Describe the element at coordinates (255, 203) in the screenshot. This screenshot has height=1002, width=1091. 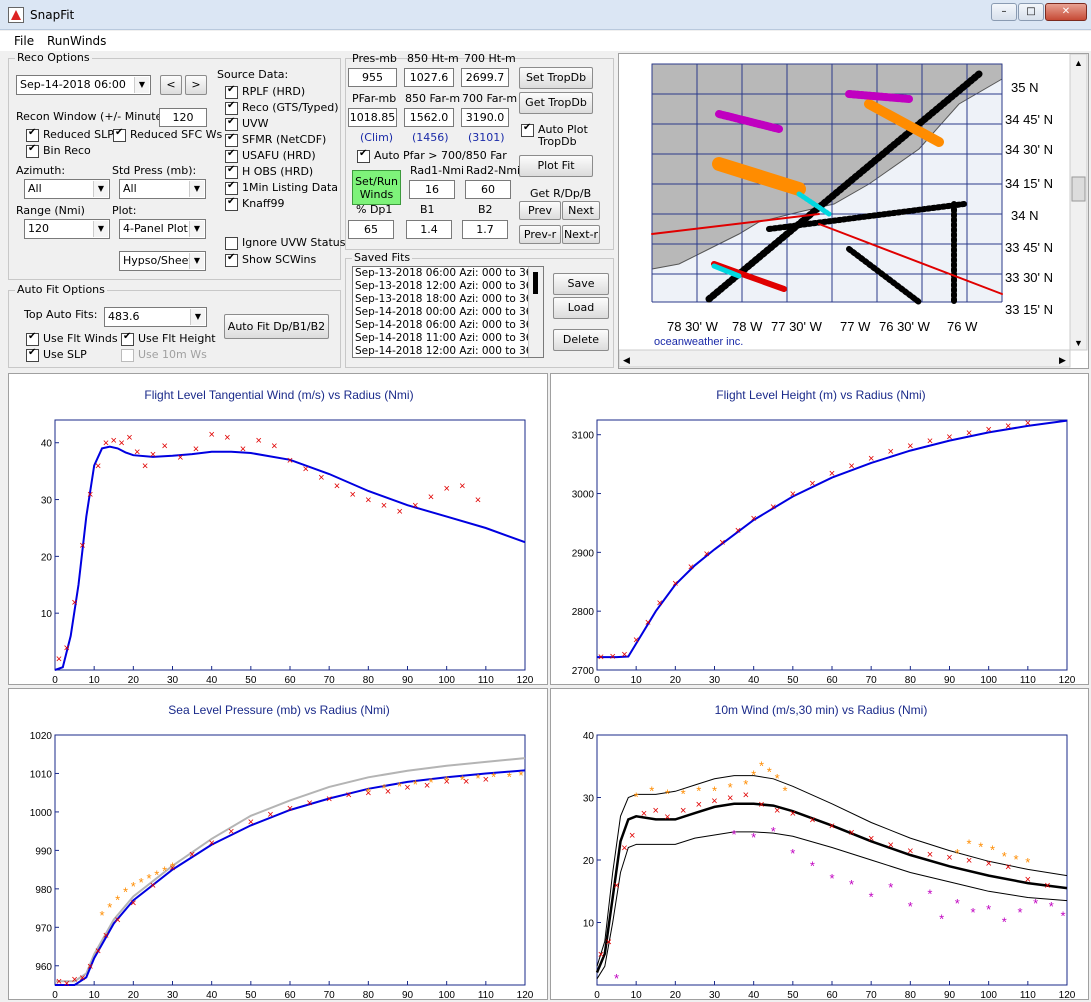
I see `source-knaff-checkbox: Knaff99` at that location.